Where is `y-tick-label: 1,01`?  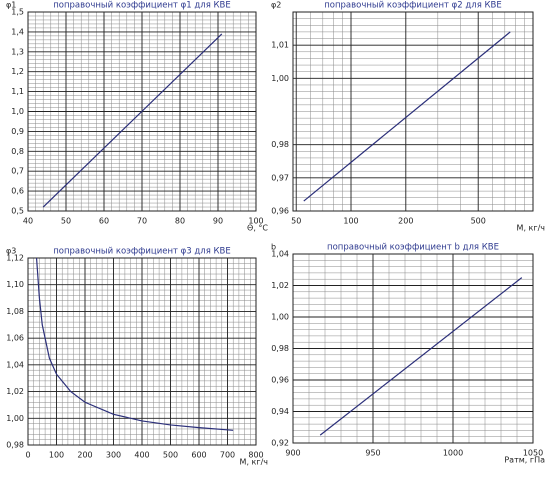
y-tick-label: 1,01 is located at coordinates (280, 45).